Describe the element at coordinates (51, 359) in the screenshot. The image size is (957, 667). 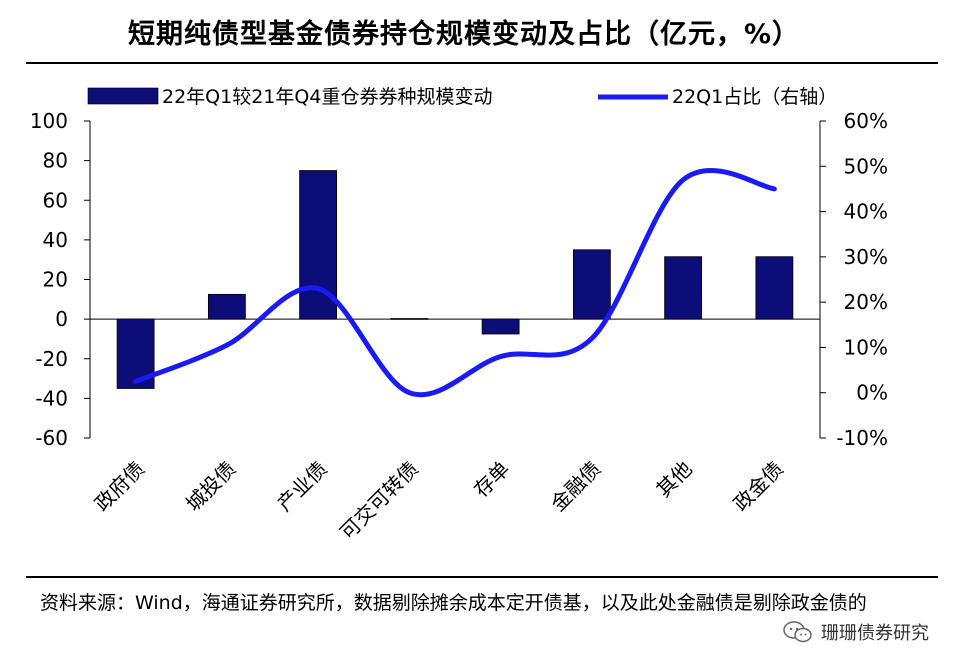
I see `left-tick-label: -20` at that location.